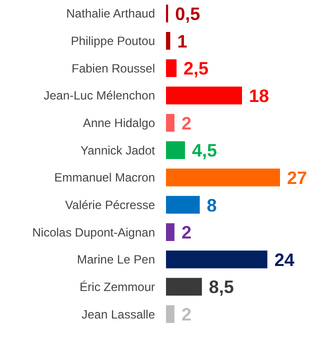  I want to click on y-tick-label: Philippe Poutou, so click(112, 41).